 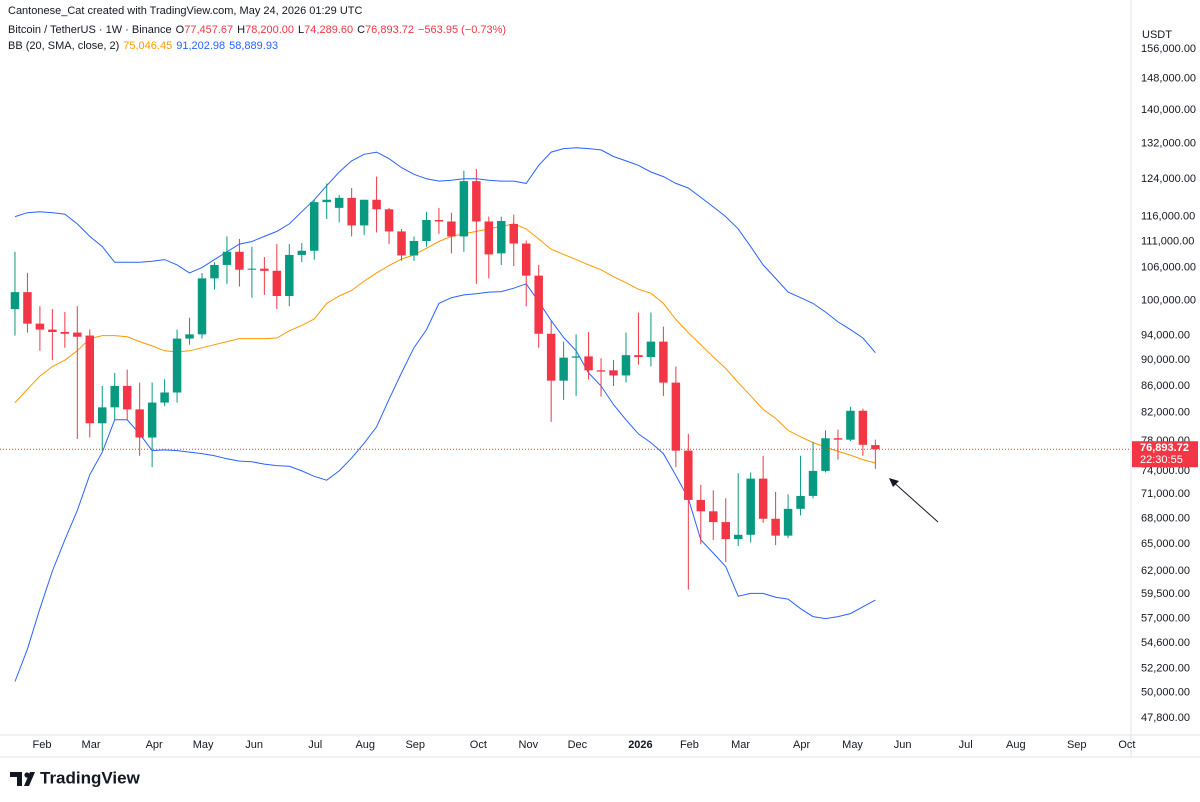 What do you see at coordinates (270, 30) in the screenshot?
I see `ohlc-value: 78,200.00` at bounding box center [270, 30].